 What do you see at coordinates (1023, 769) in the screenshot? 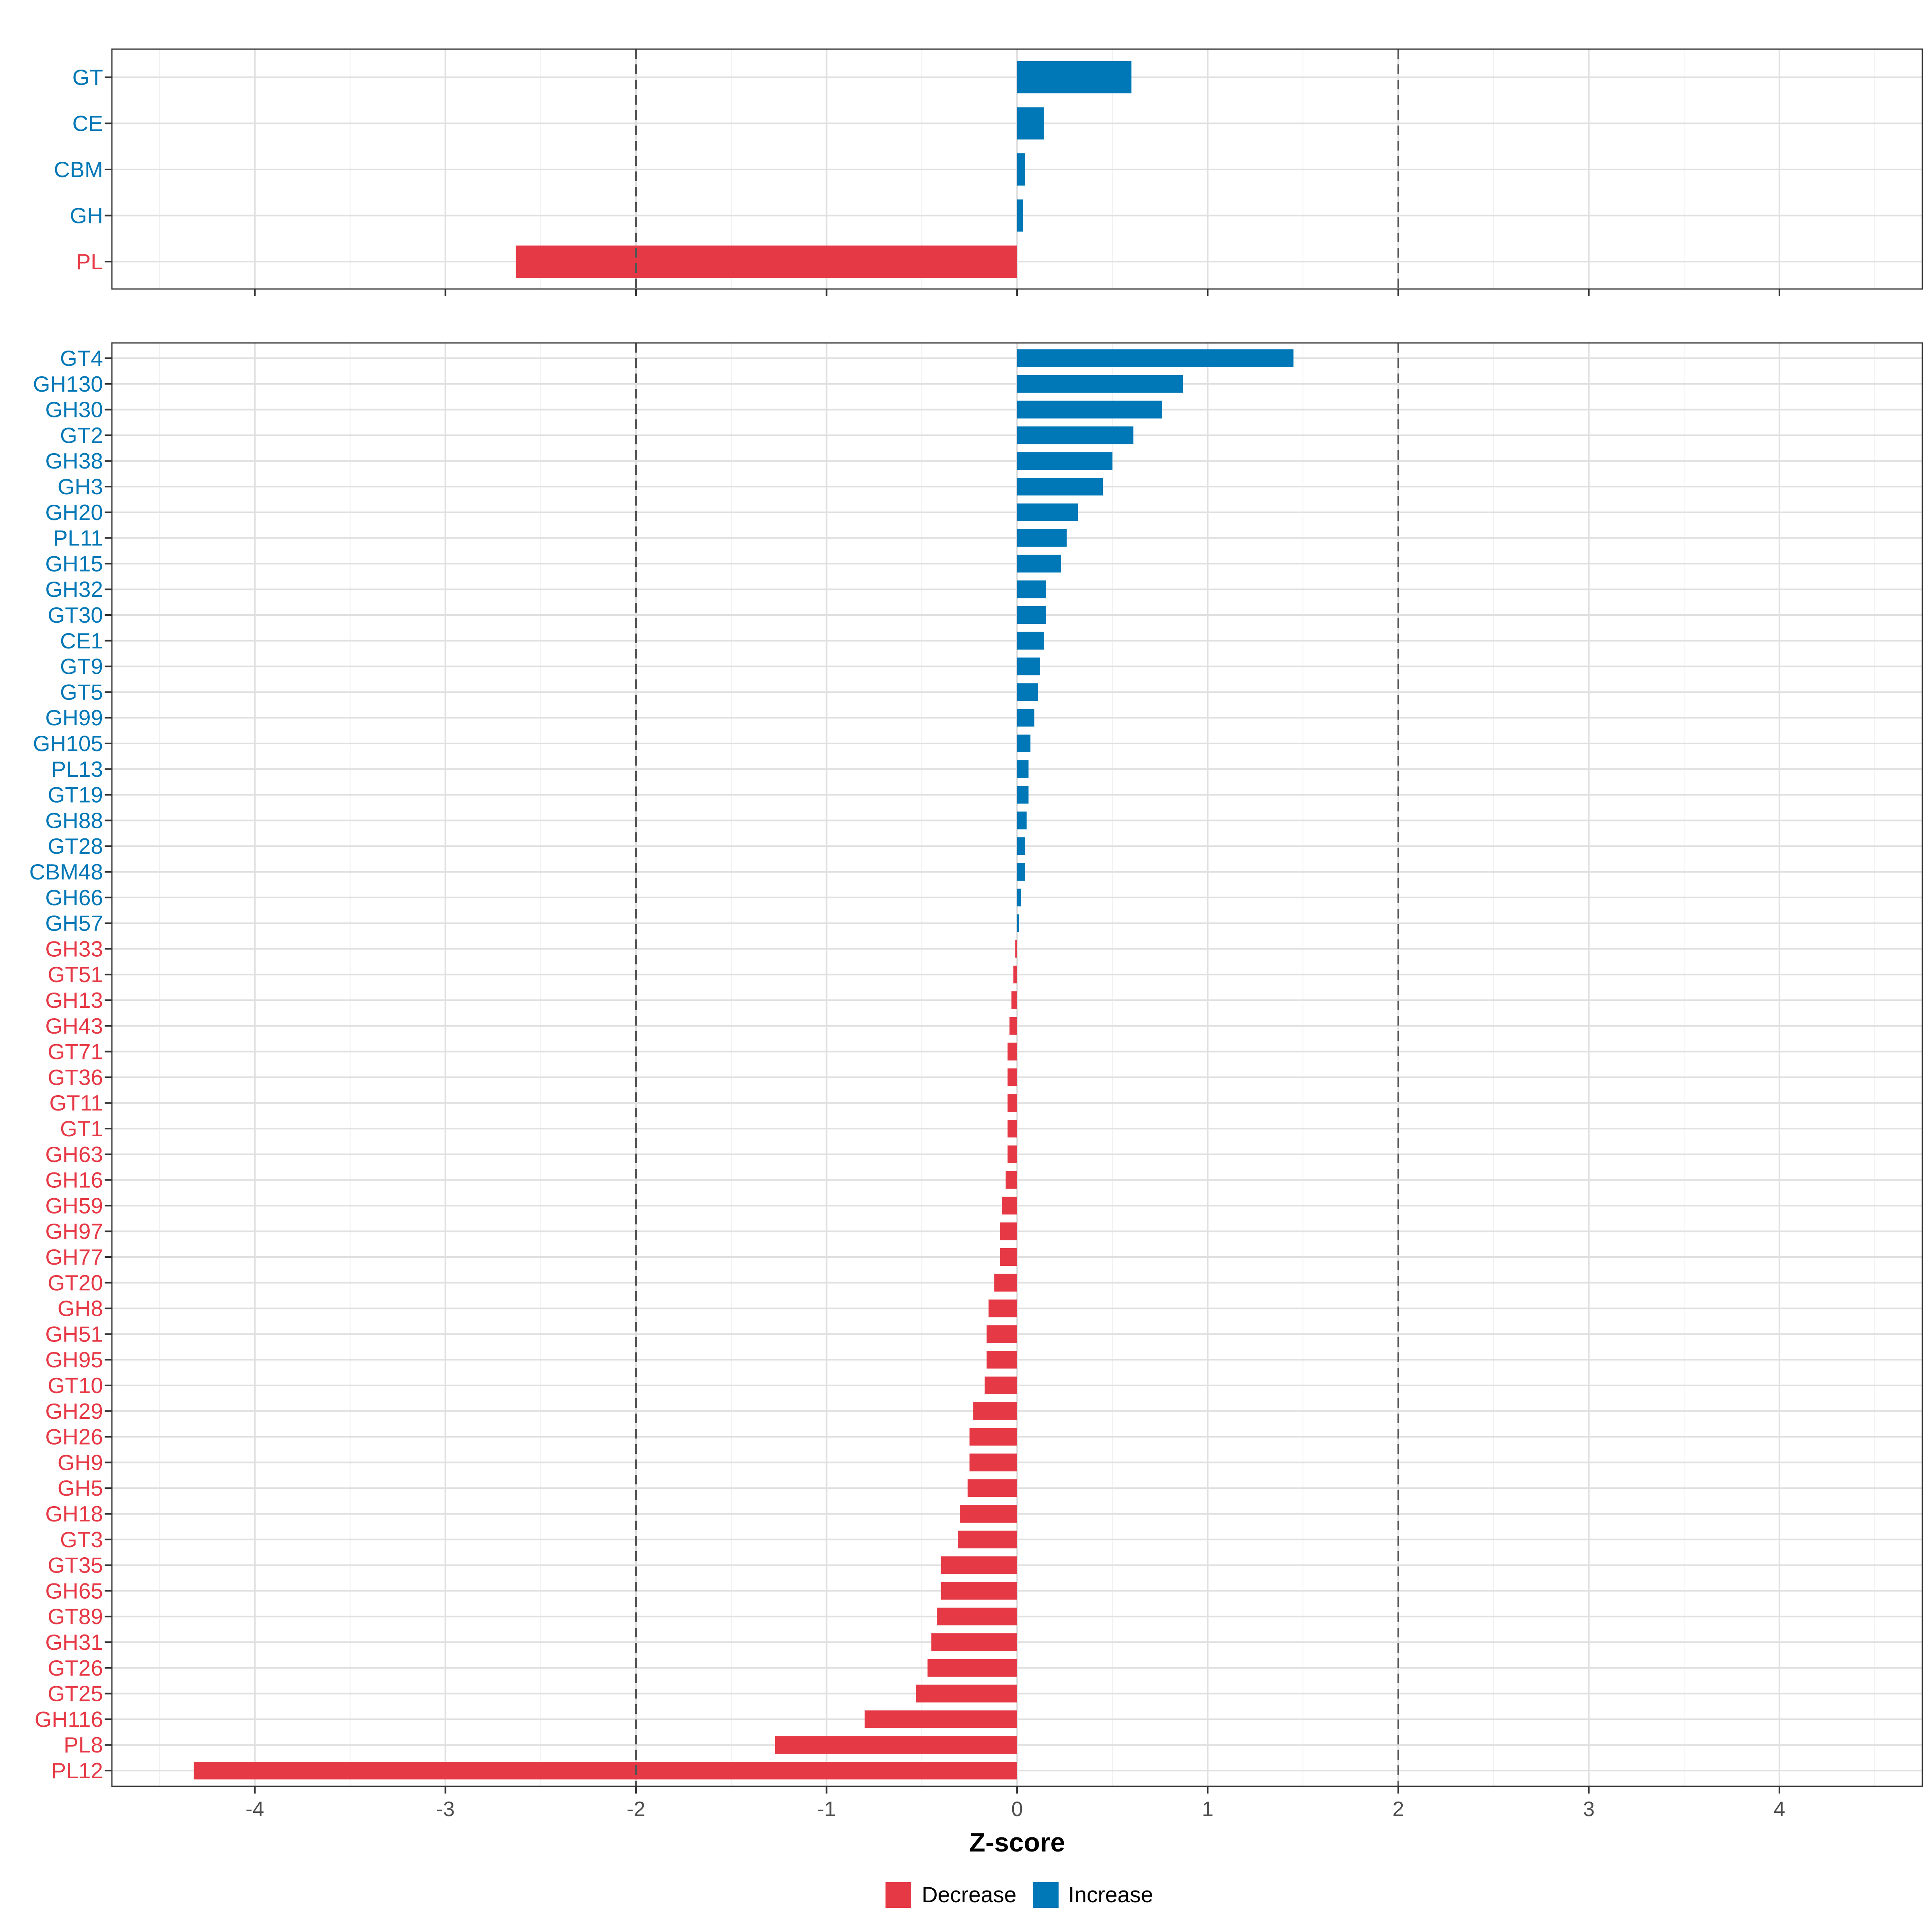
I see `family-bar-PL13` at bounding box center [1023, 769].